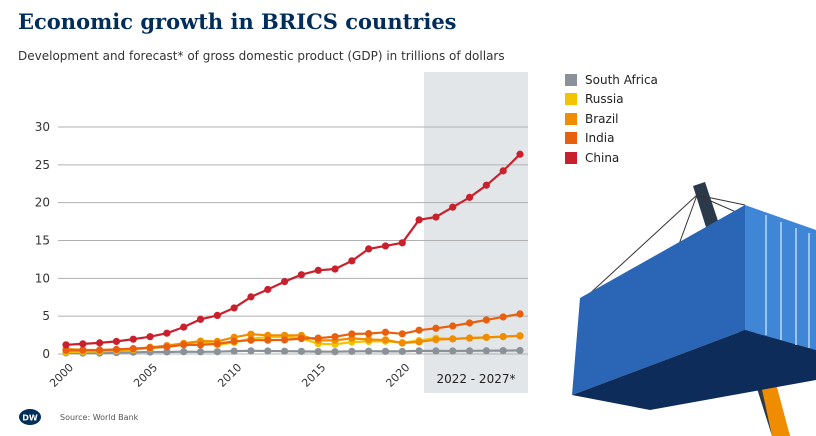 This screenshot has height=436, width=816. What do you see at coordinates (61, 375) in the screenshot?
I see `x-tick-label: 2000` at bounding box center [61, 375].